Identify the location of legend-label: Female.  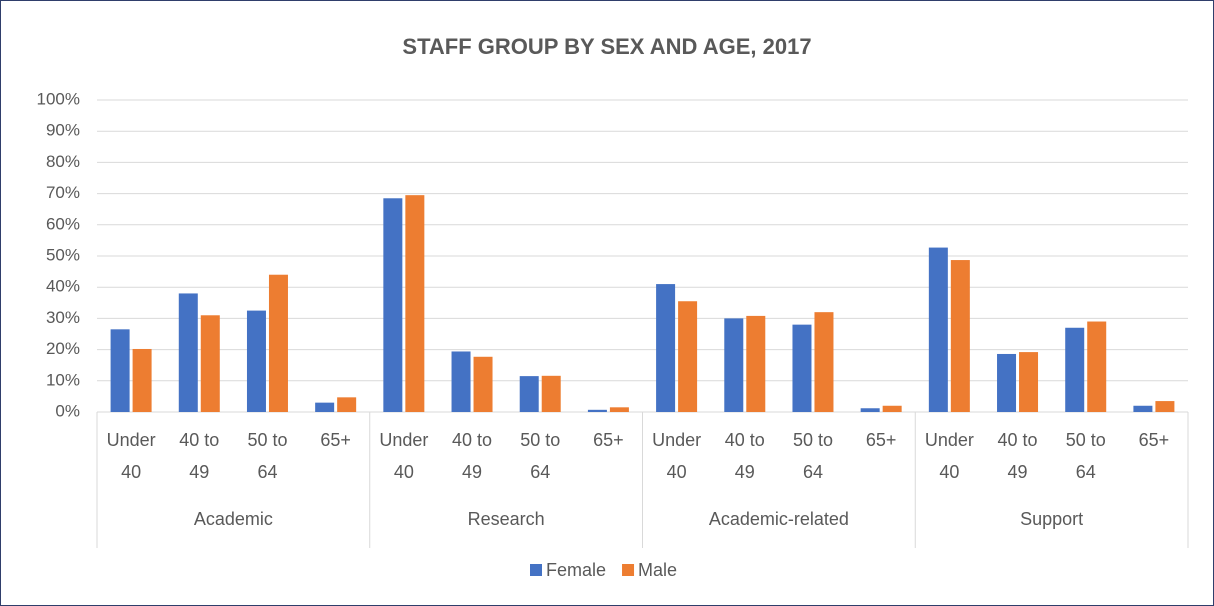
(576, 570).